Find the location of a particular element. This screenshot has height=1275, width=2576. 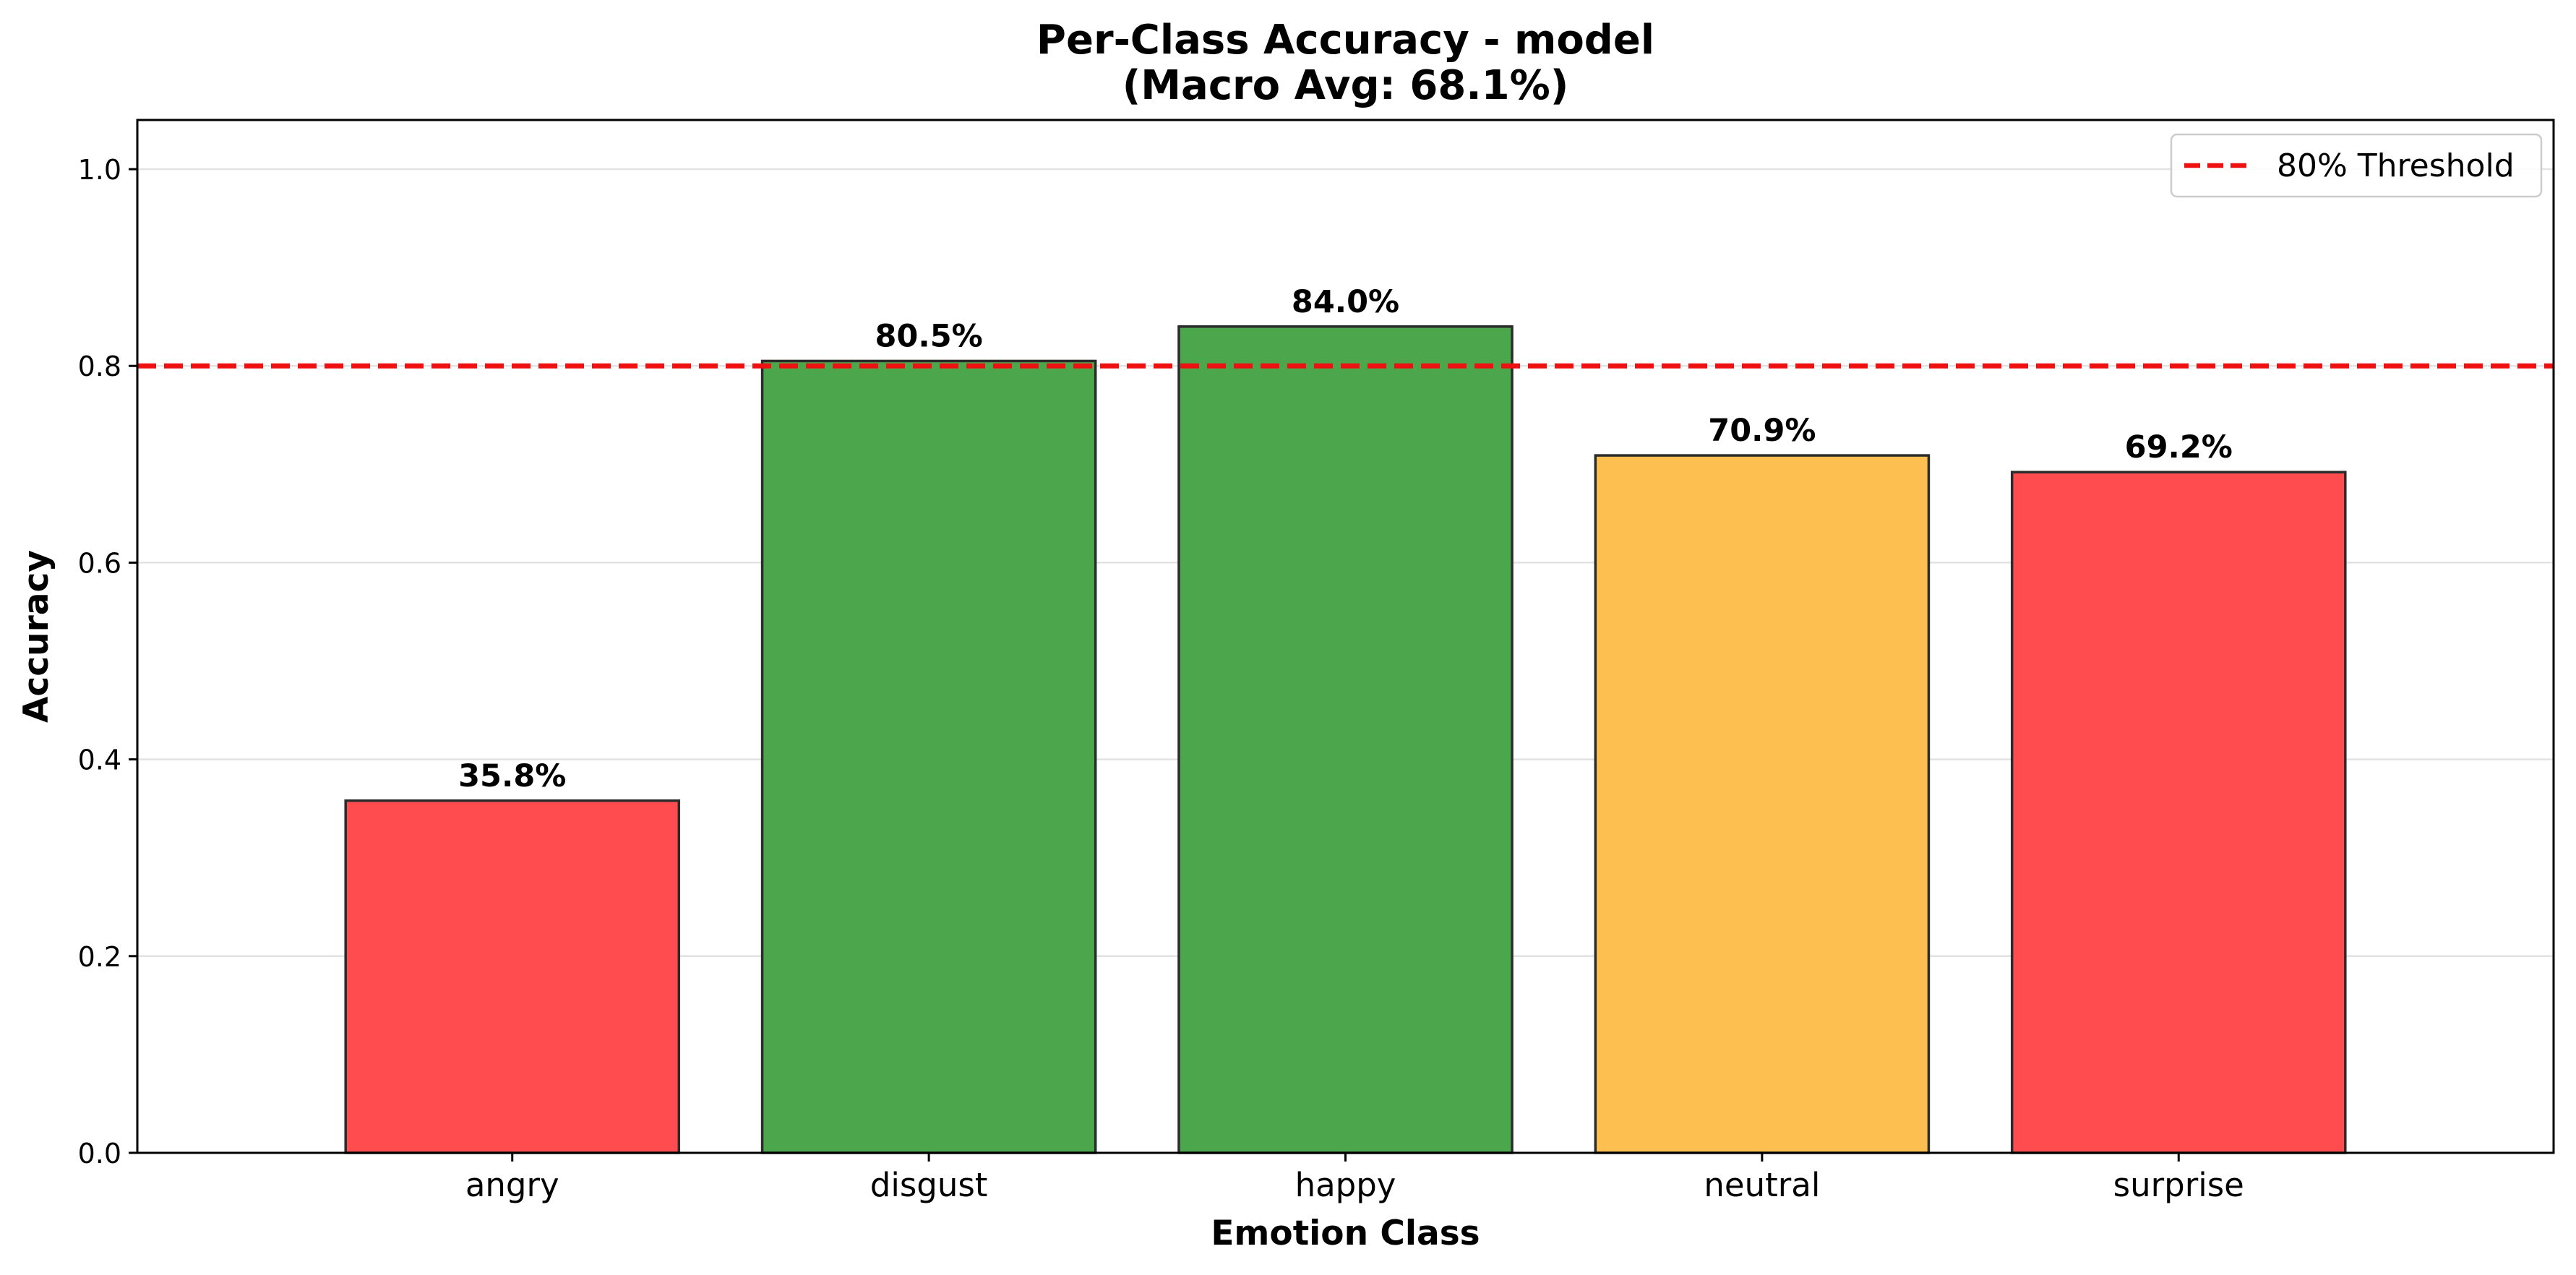

bar-value-label: 84.0% is located at coordinates (1346, 302).